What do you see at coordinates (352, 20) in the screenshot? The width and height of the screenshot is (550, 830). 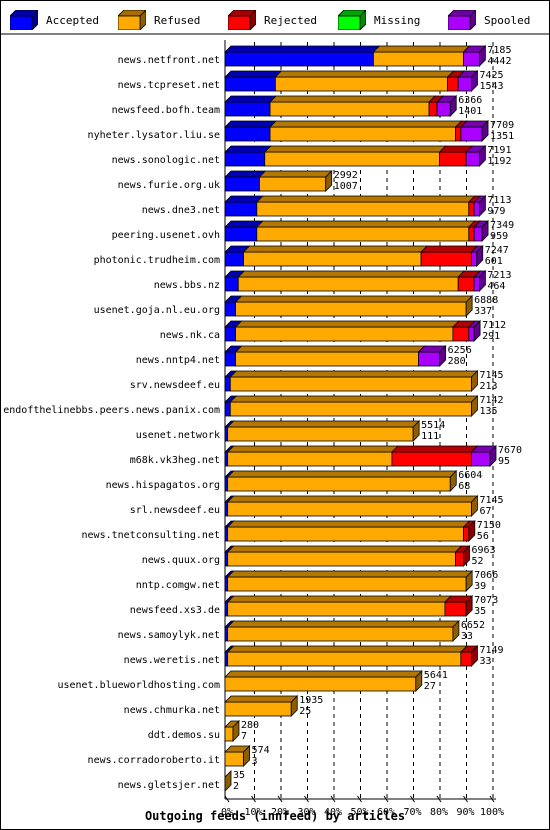 I see `legend-swatch-shape` at bounding box center [352, 20].